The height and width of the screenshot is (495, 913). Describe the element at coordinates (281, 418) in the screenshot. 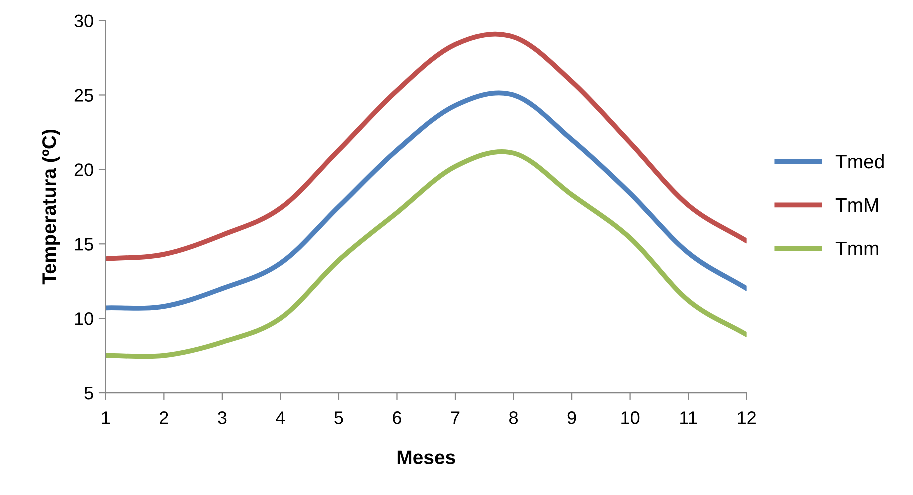

I see `x-tick-label: 4` at that location.